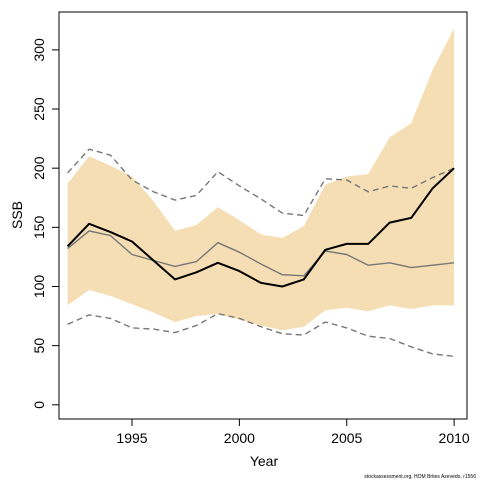  Describe the element at coordinates (346, 438) in the screenshot. I see `x-tick-label-2005: 2005` at that location.